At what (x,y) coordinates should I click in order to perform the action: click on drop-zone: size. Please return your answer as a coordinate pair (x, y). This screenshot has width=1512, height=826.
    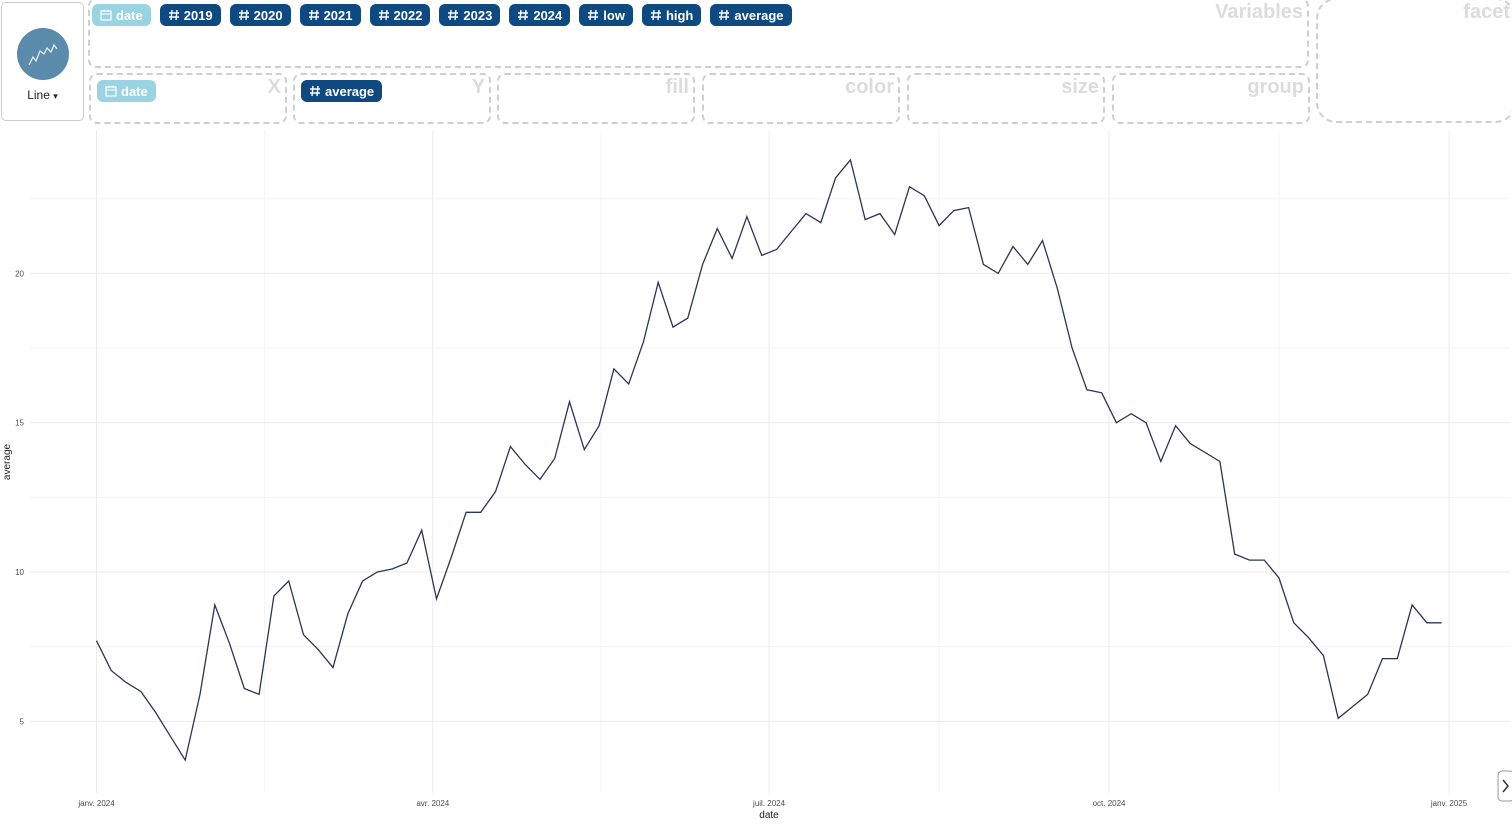
    Looking at the image, I should click on (1006, 98).